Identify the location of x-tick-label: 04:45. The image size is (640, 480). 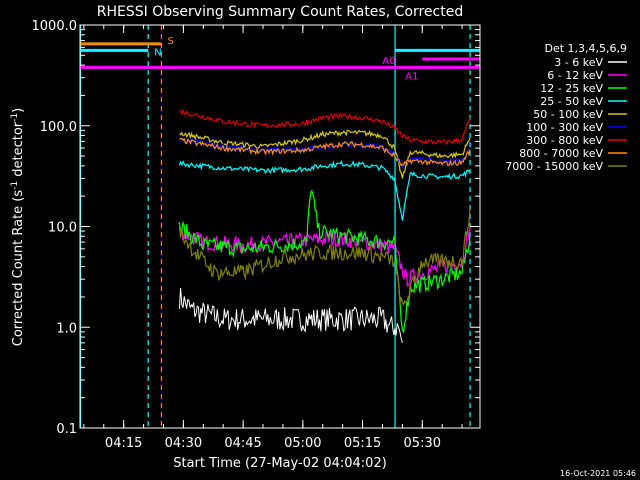
(242, 443).